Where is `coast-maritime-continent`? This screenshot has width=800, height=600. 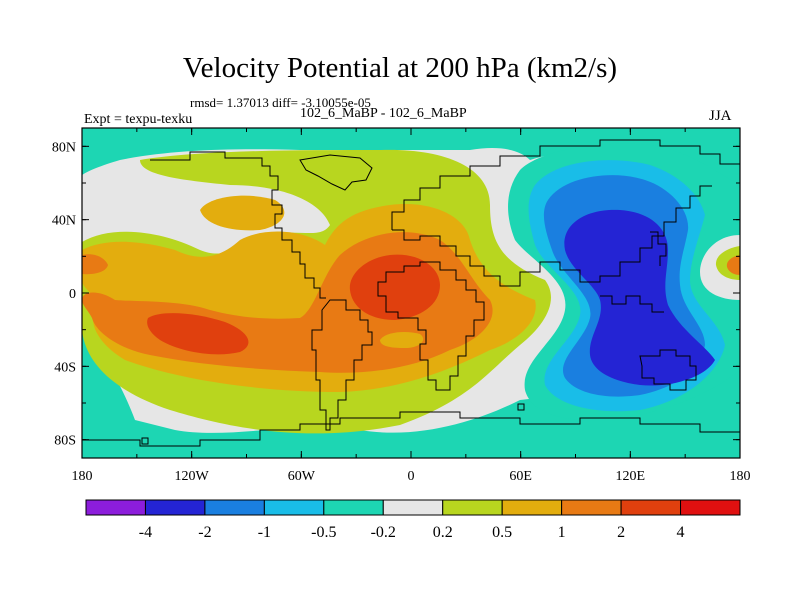 coast-maritime-continent is located at coordinates (632, 304).